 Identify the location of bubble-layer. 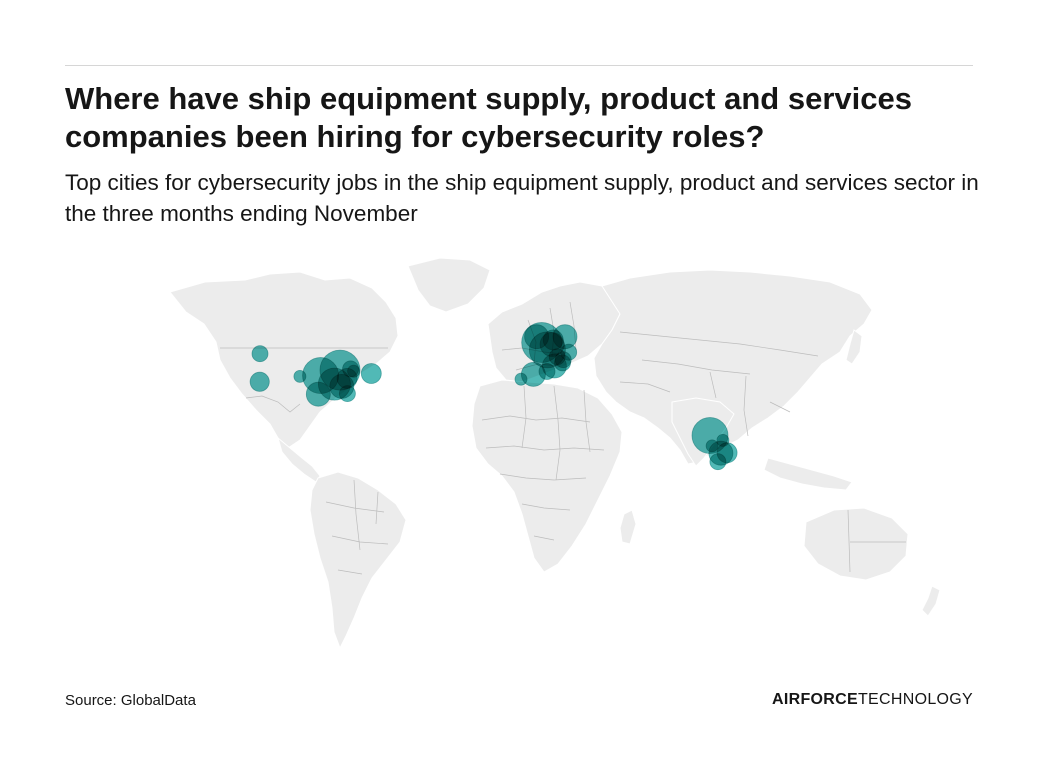
(493, 396).